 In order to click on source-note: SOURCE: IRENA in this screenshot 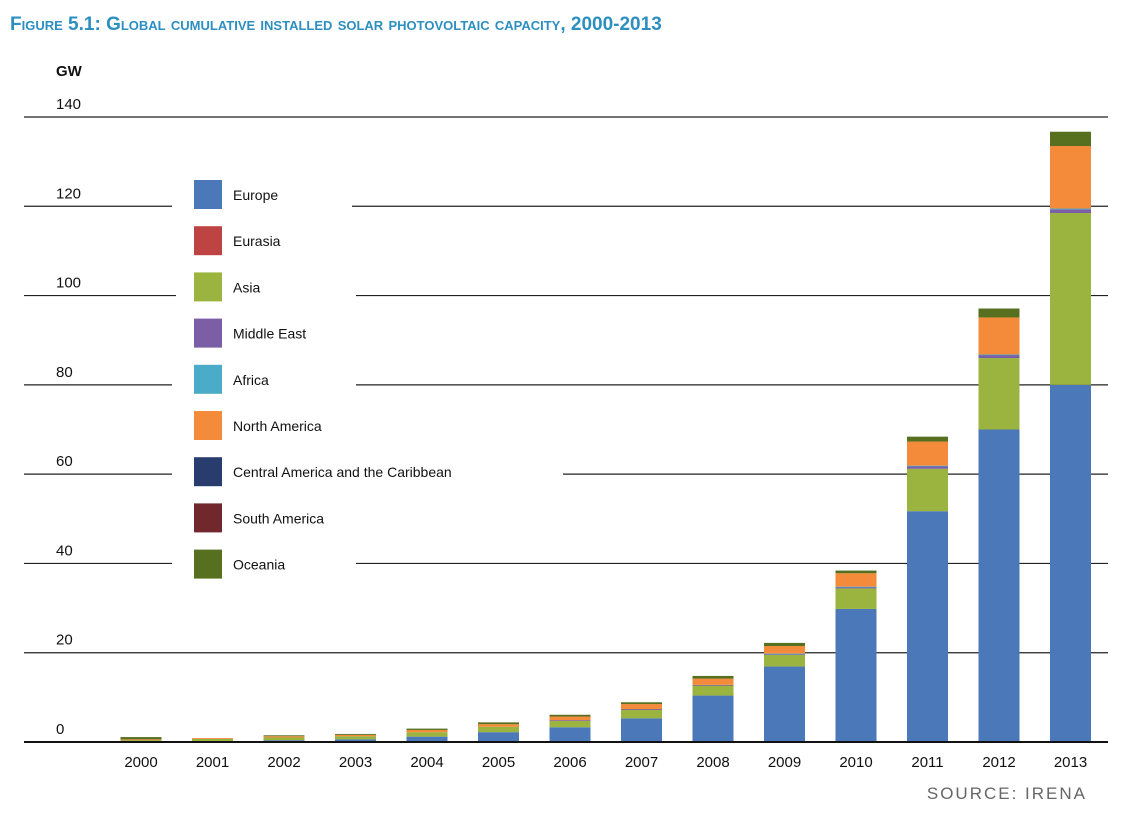, I will do `click(1006, 793)`.